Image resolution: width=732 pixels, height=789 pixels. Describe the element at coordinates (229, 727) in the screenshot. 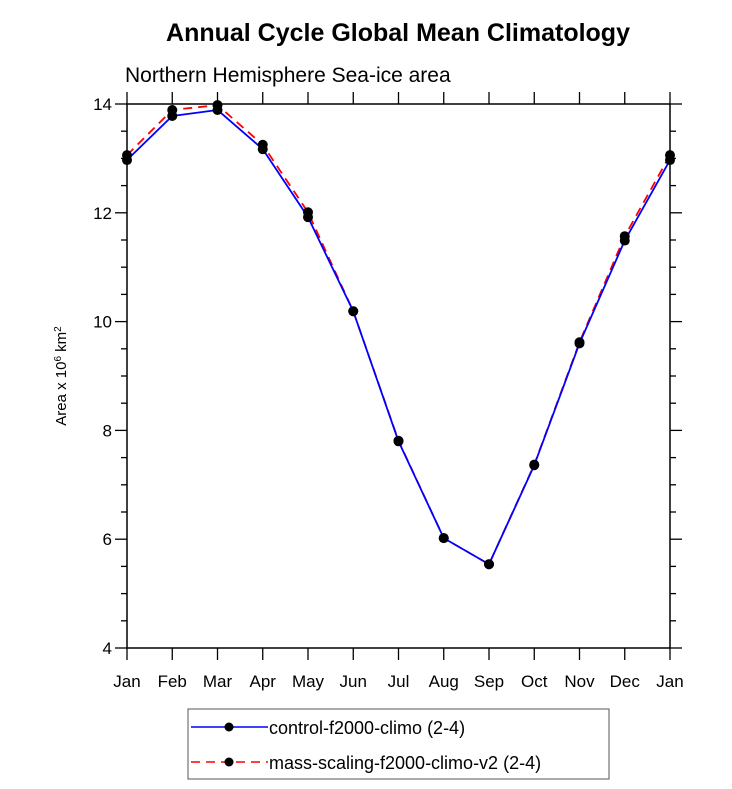

I see `legend-marker-control` at that location.